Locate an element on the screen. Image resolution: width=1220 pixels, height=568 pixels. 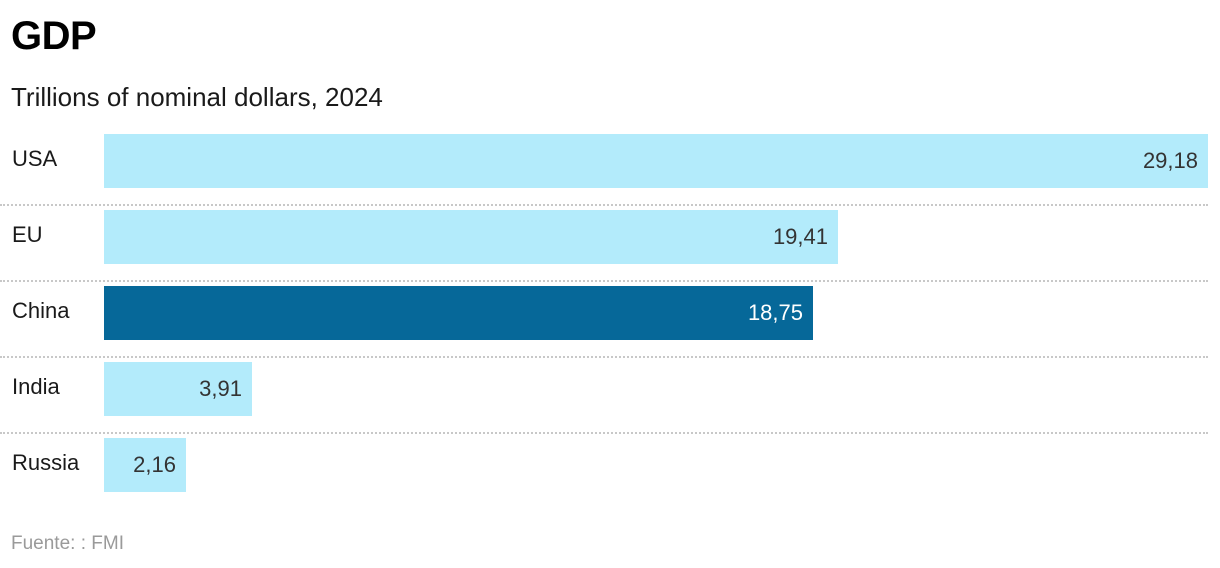
data-label: 18,75 is located at coordinates (775, 312).